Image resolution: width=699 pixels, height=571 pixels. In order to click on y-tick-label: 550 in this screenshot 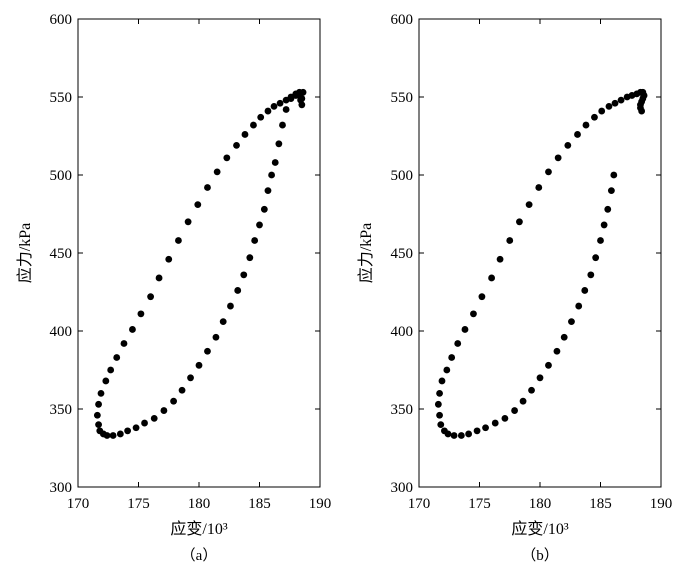, I will do `click(402, 98)`.